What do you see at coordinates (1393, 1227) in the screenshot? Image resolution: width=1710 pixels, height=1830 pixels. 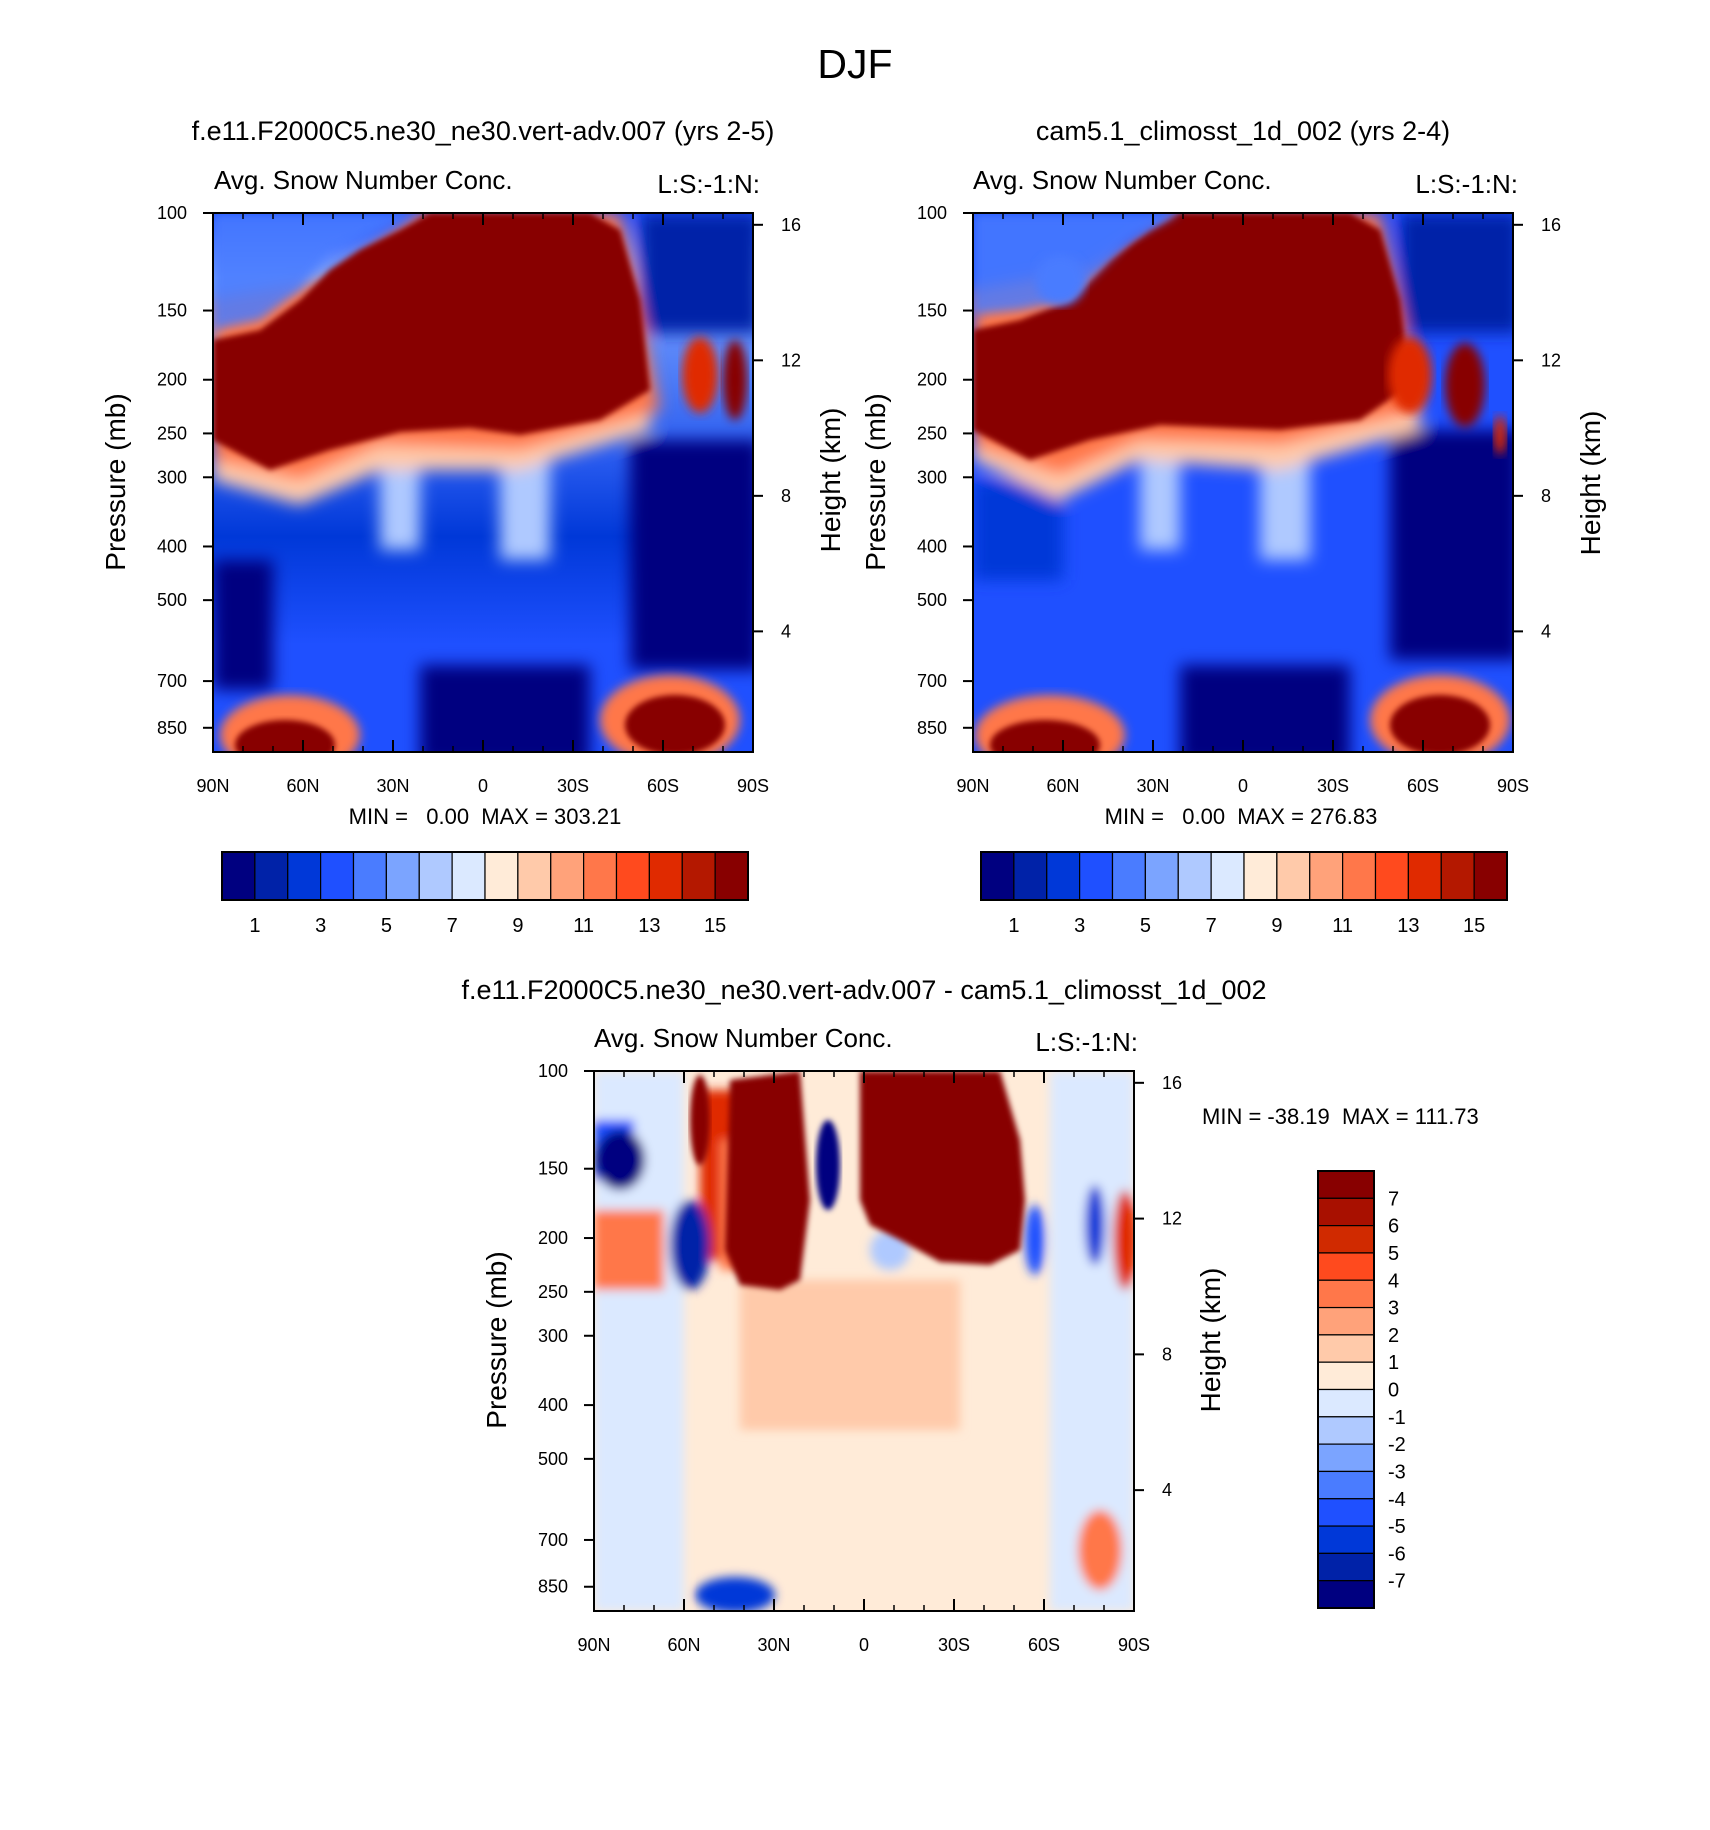 I see `colorbar-label: 6` at bounding box center [1393, 1227].